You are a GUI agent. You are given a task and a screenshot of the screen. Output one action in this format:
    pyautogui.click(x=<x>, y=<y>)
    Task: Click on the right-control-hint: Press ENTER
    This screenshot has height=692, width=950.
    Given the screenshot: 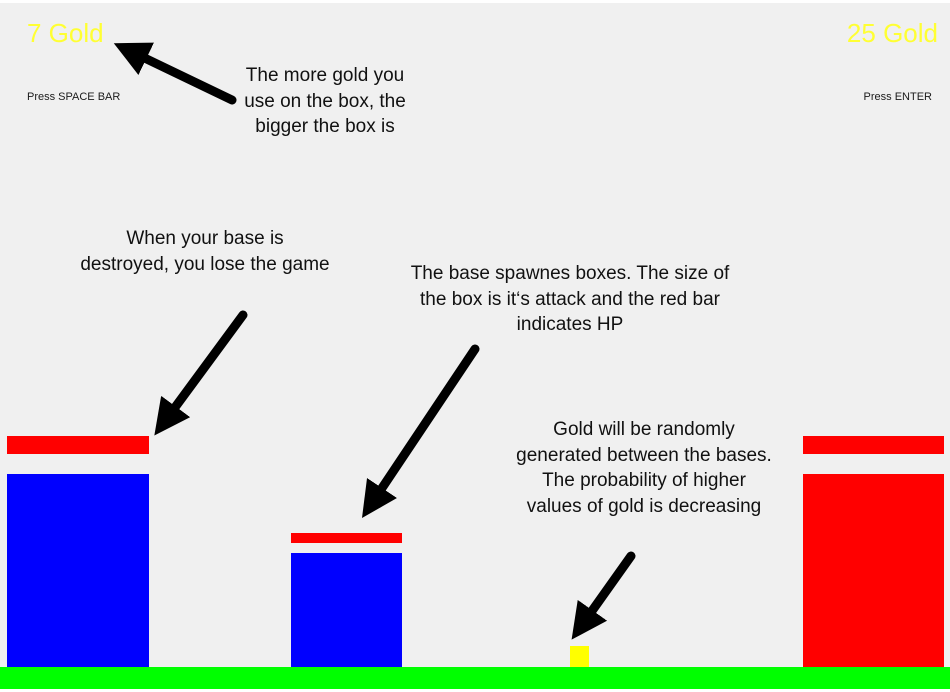 What is the action you would take?
    pyautogui.click(x=897, y=97)
    